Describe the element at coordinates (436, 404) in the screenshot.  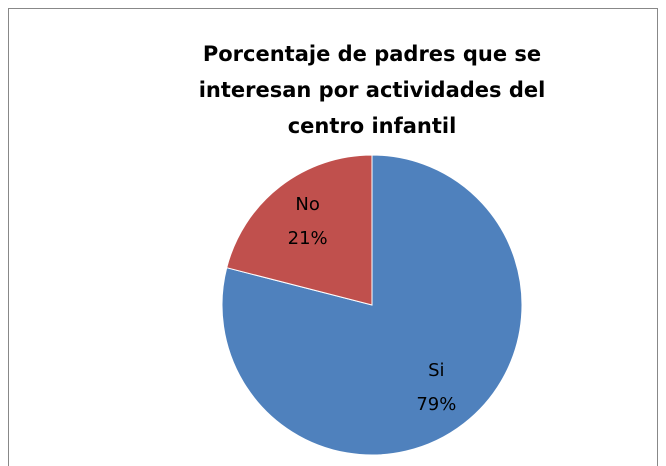
I see `slice-value-label: 79%` at that location.